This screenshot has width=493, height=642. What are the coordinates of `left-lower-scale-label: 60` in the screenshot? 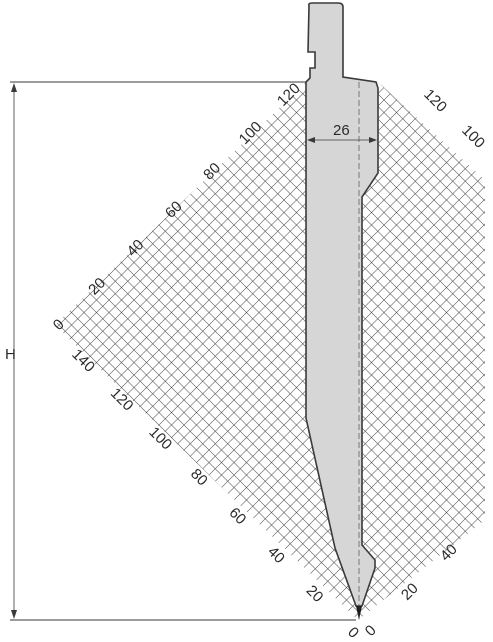 It's located at (238, 516).